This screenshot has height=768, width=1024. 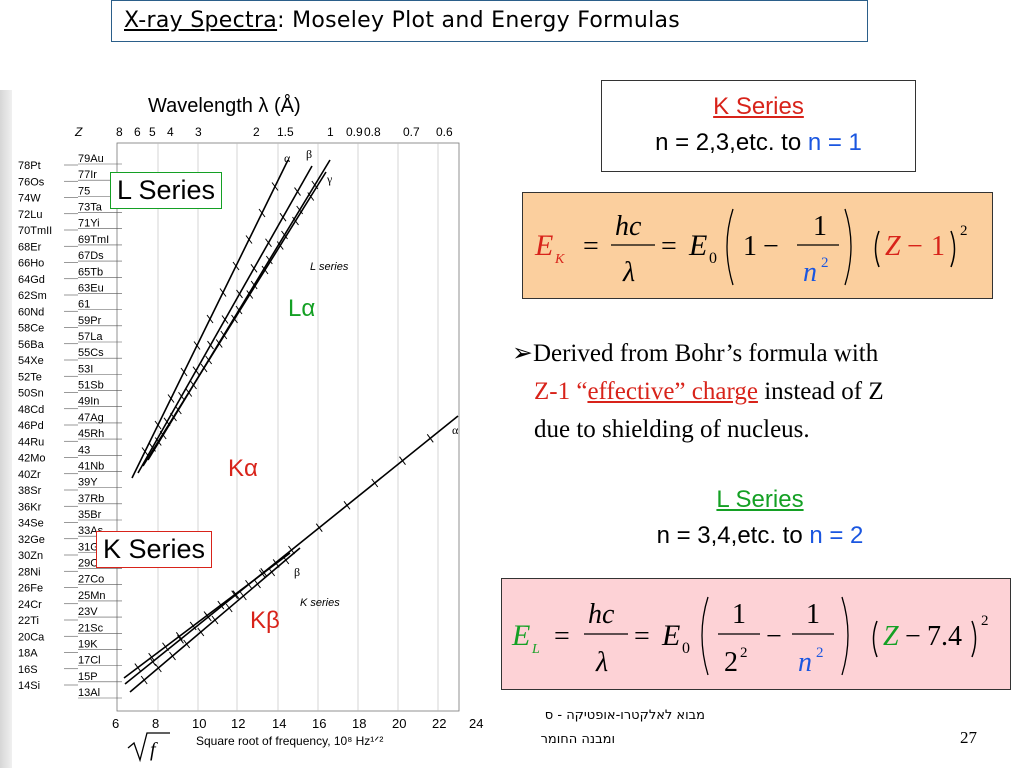 What do you see at coordinates (91, 434) in the screenshot?
I see `right-element-label: 45Rh` at bounding box center [91, 434].